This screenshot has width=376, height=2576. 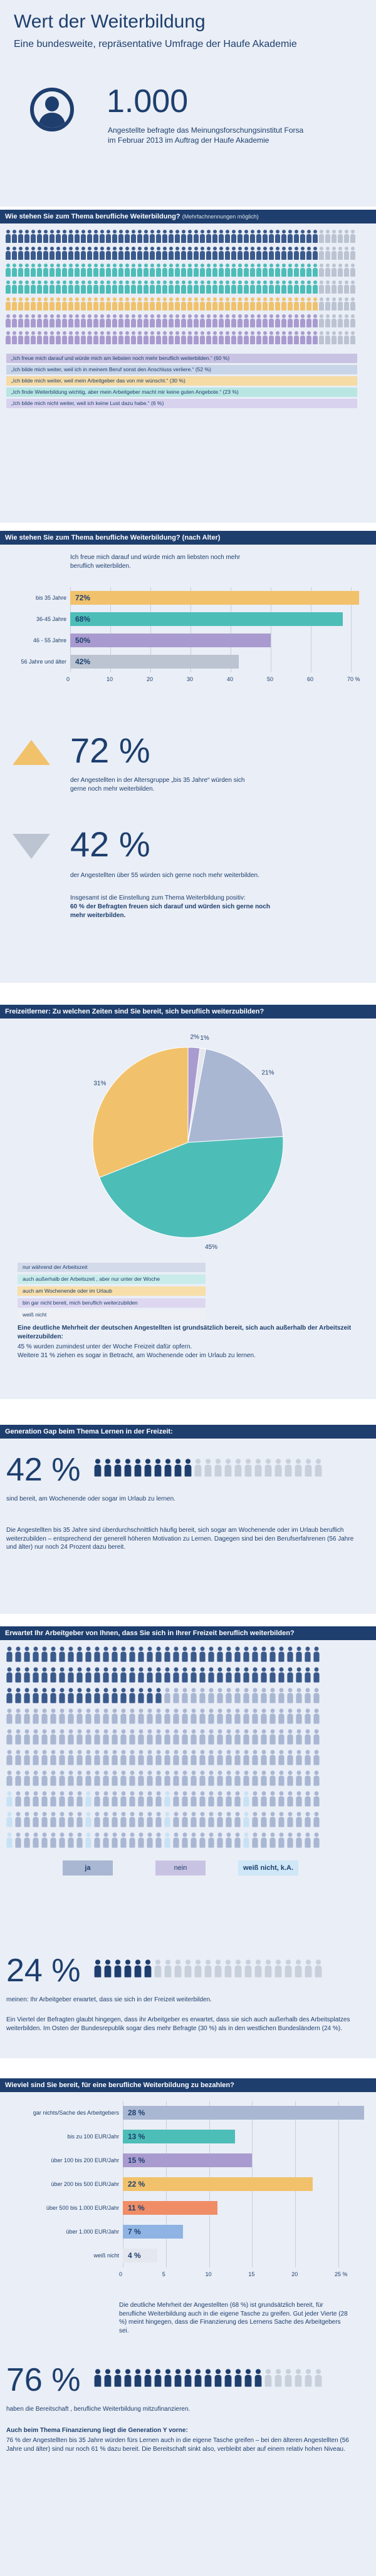 What do you see at coordinates (43, 1971) in the screenshot?
I see `employer-stat-value: 24 %` at bounding box center [43, 1971].